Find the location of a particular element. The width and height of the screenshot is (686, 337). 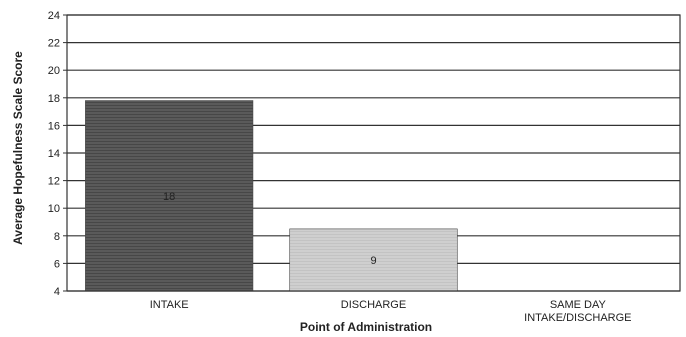

y-tick-label: 18 is located at coordinates (54, 99).